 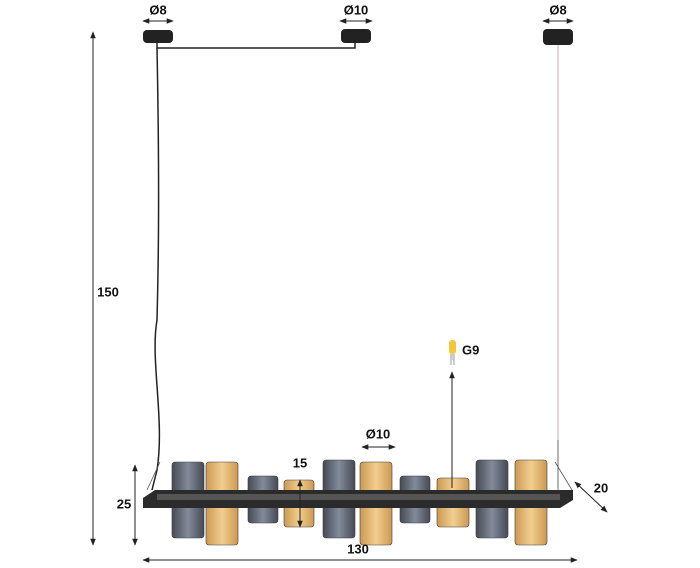 What do you see at coordinates (378, 433) in the screenshot?
I see `shade-diameter-label: Ø10` at bounding box center [378, 433].